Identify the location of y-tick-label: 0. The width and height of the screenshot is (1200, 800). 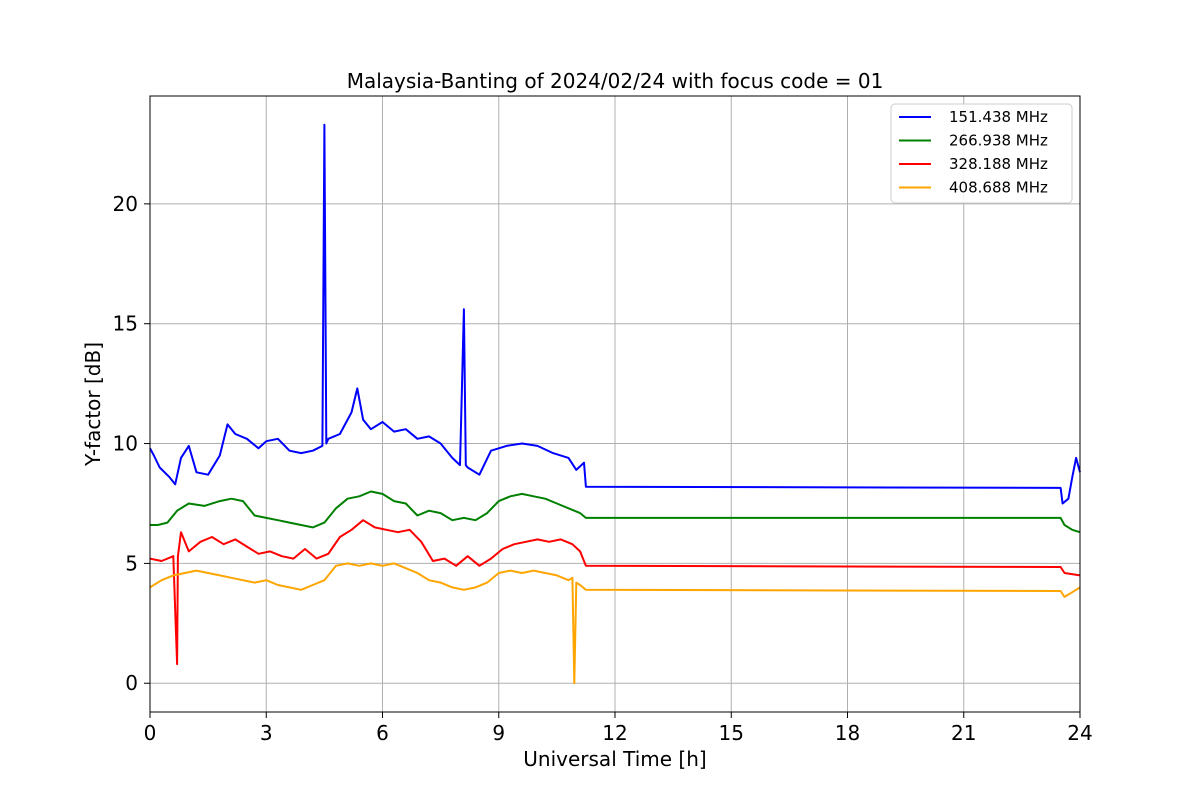
(131, 683).